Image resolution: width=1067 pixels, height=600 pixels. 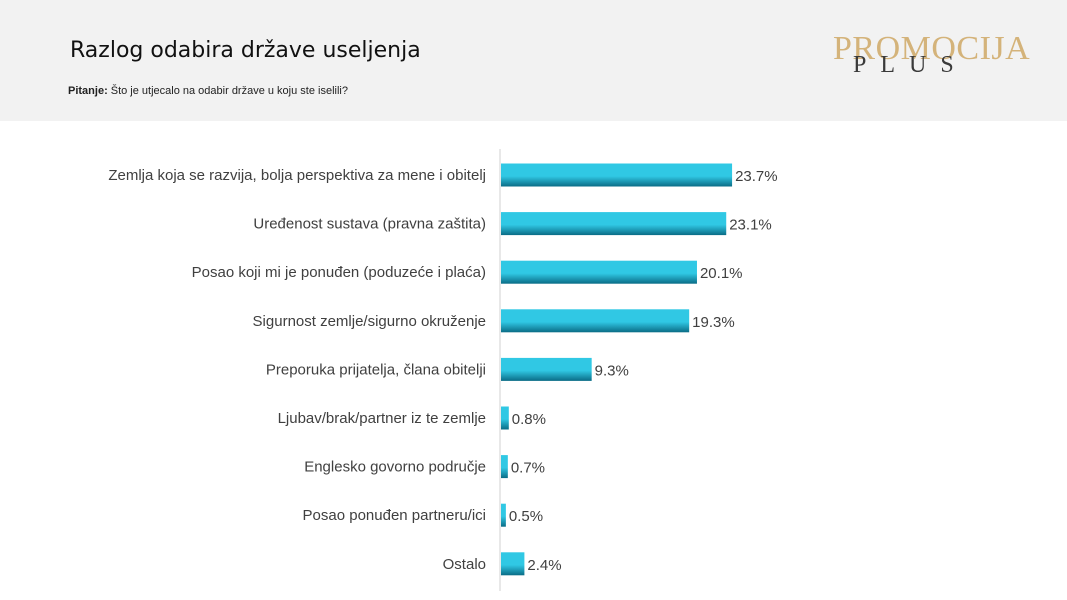 What do you see at coordinates (910, 65) in the screenshot?
I see `logo-sub-text: PLUS` at bounding box center [910, 65].